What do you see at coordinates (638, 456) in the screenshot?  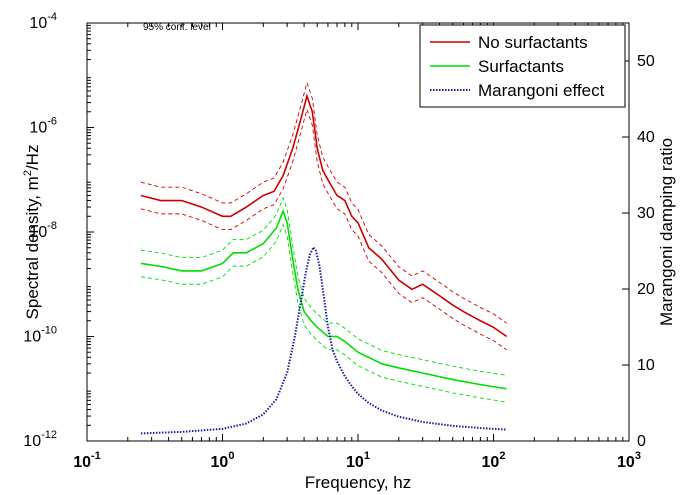 I see `x-tick-label-exp: 3` at bounding box center [638, 456].